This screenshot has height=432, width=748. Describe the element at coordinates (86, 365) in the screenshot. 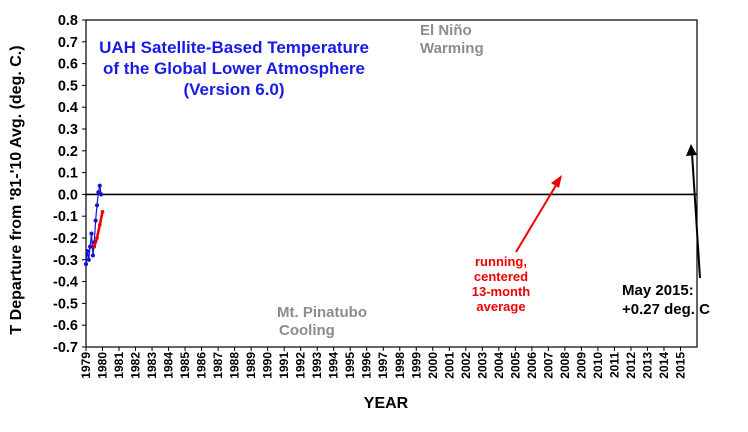

I see `x-tick-label: 1979` at that location.